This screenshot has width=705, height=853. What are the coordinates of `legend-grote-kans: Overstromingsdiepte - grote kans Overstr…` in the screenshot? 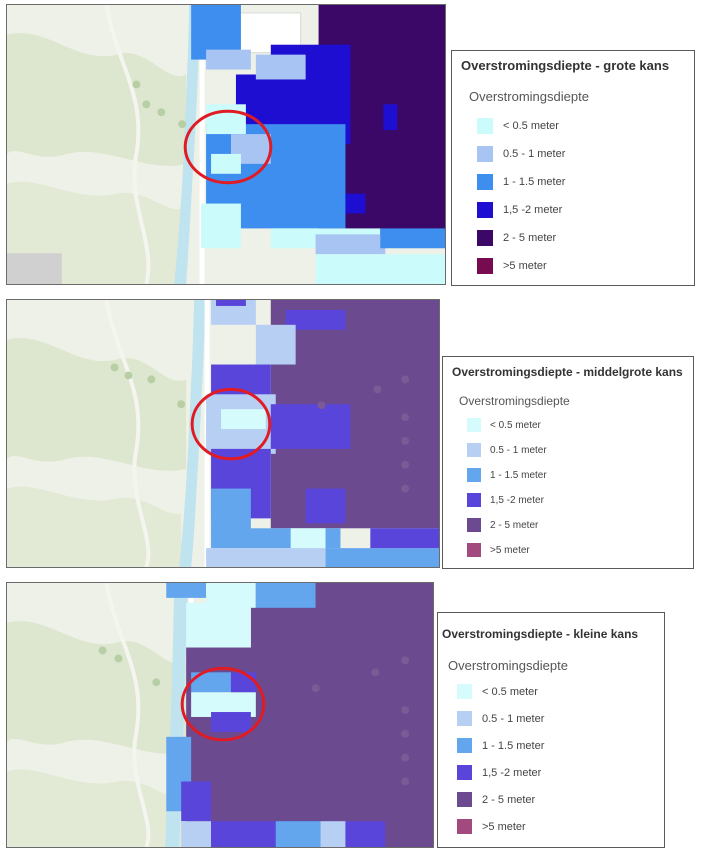 It's located at (573, 168).